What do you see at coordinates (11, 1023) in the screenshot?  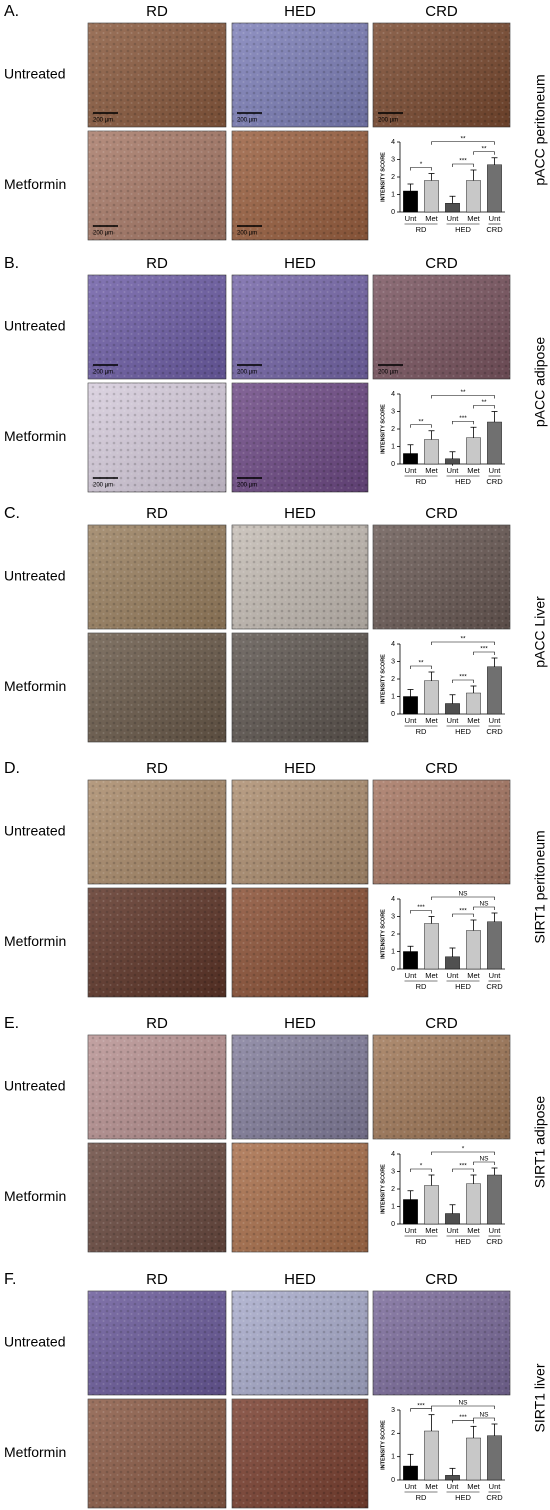 I see `panel-letter: E.` at bounding box center [11, 1023].